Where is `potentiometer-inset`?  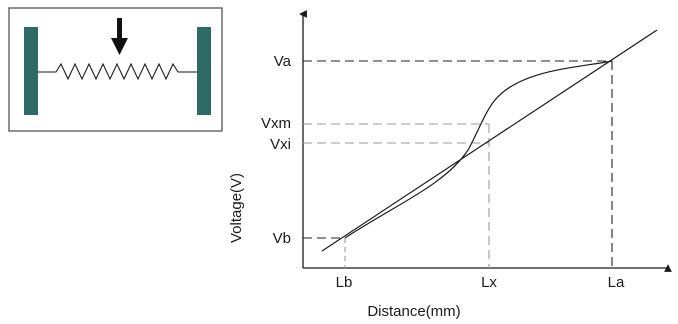
potentiometer-inset is located at coordinates (115, 69).